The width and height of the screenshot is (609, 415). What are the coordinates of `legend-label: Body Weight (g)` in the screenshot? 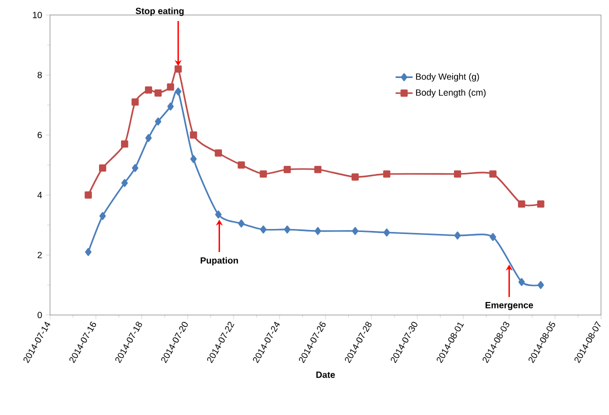 It's located at (447, 77).